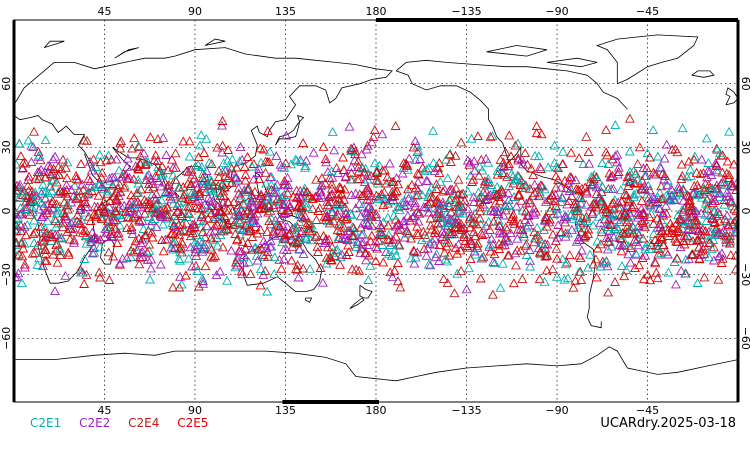  Describe the element at coordinates (466, 11) in the screenshot. I see `lon-tick-top: −135` at that location.